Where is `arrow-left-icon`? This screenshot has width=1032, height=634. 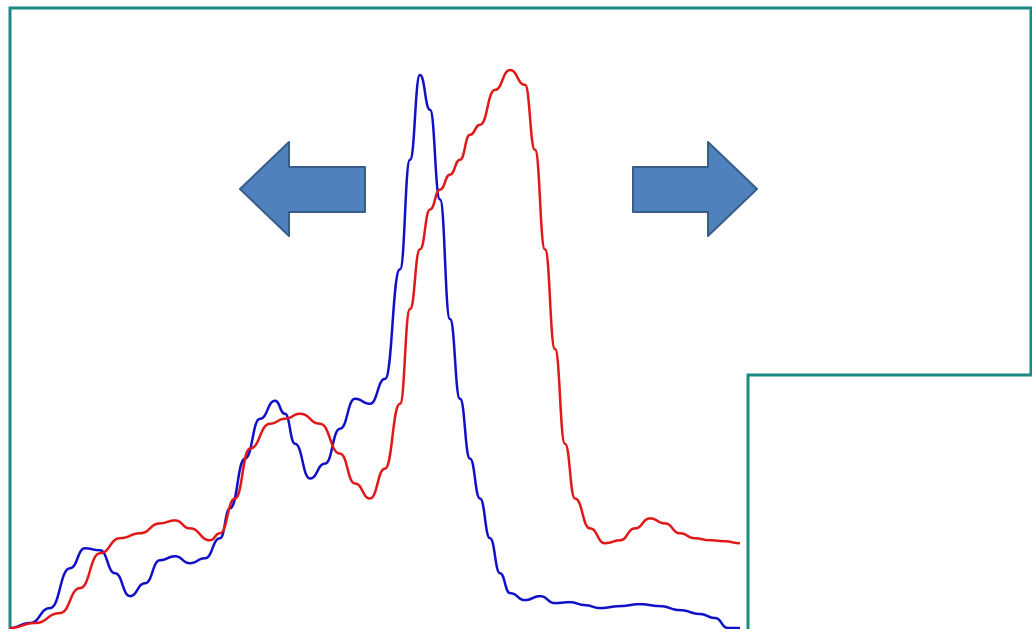
arrow-left-icon is located at coordinates (302, 189).